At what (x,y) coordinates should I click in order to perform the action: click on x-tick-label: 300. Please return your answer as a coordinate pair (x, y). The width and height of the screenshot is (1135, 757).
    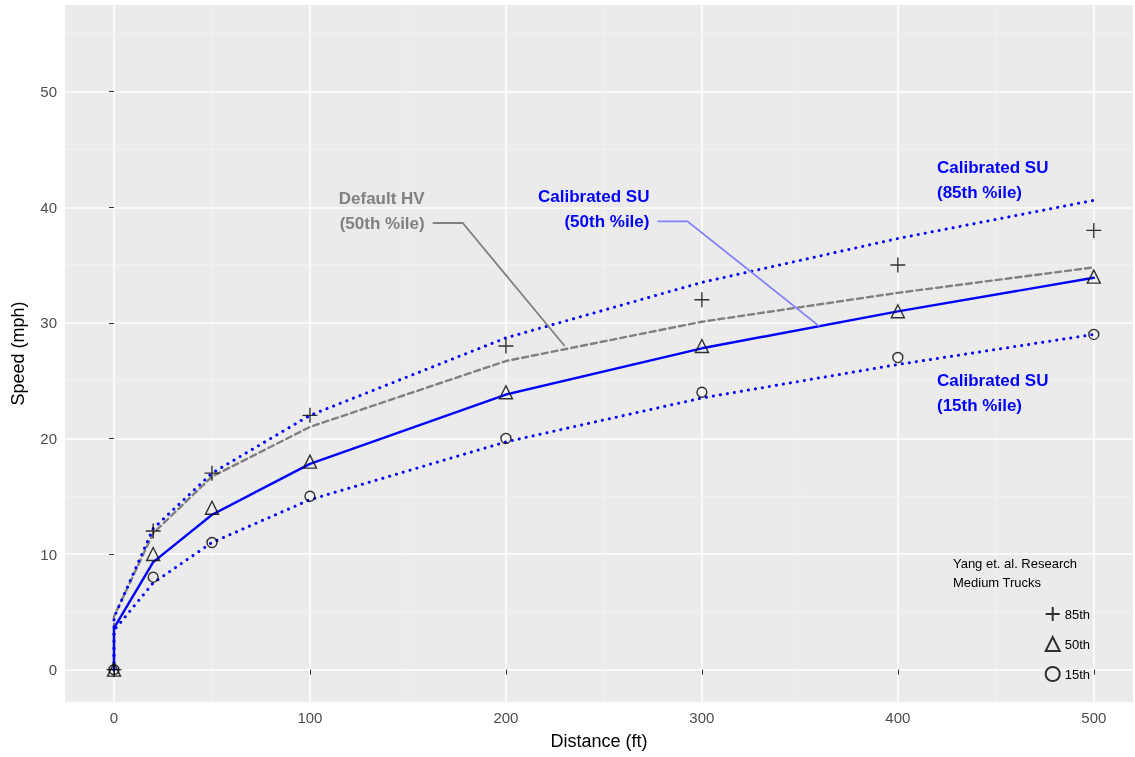
    Looking at the image, I should click on (702, 717).